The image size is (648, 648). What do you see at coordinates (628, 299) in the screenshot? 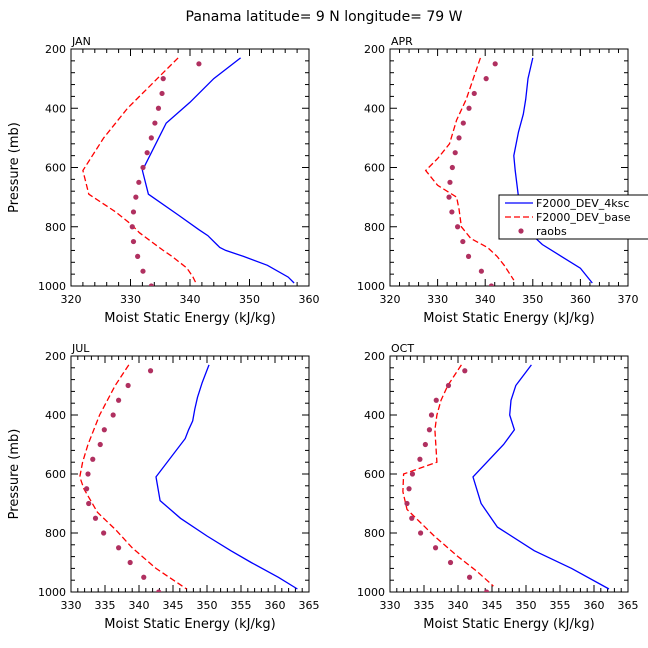
I see `x-tick-label: 370` at bounding box center [628, 299].